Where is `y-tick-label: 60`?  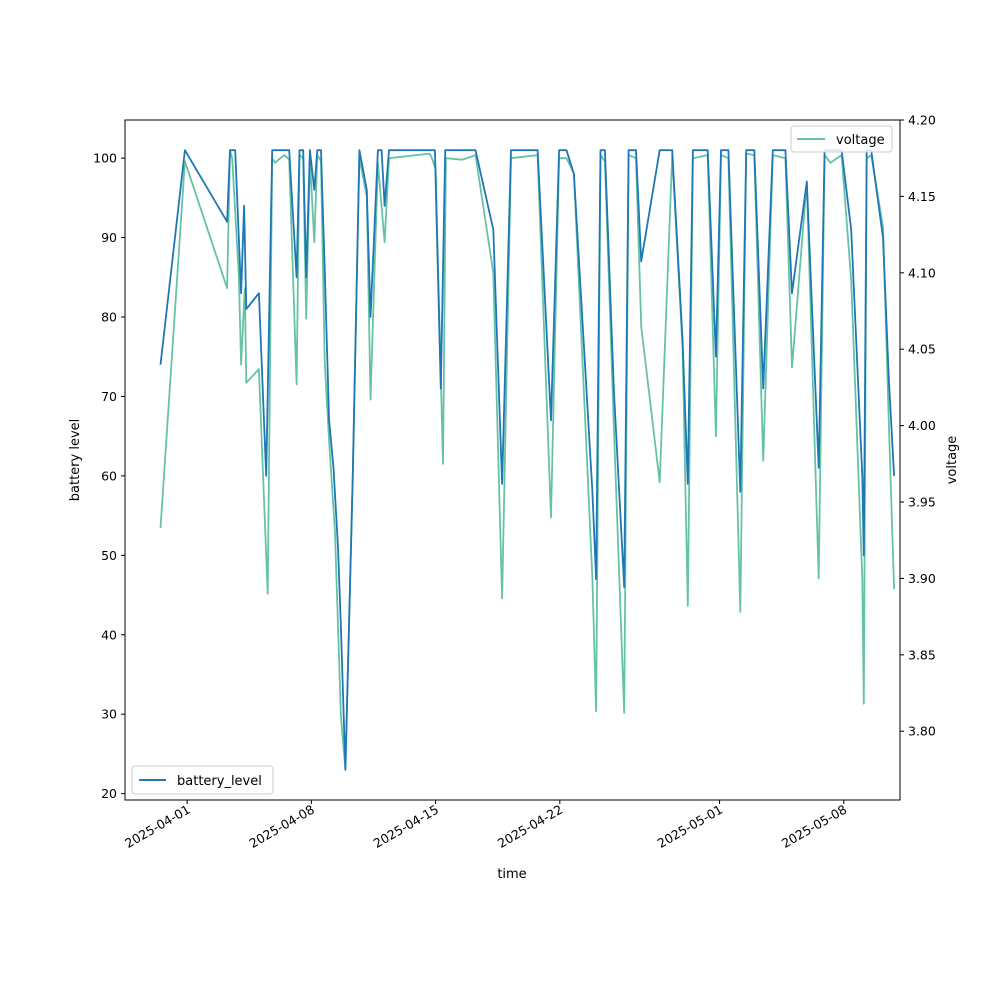 y-tick-label: 60 is located at coordinates (109, 475).